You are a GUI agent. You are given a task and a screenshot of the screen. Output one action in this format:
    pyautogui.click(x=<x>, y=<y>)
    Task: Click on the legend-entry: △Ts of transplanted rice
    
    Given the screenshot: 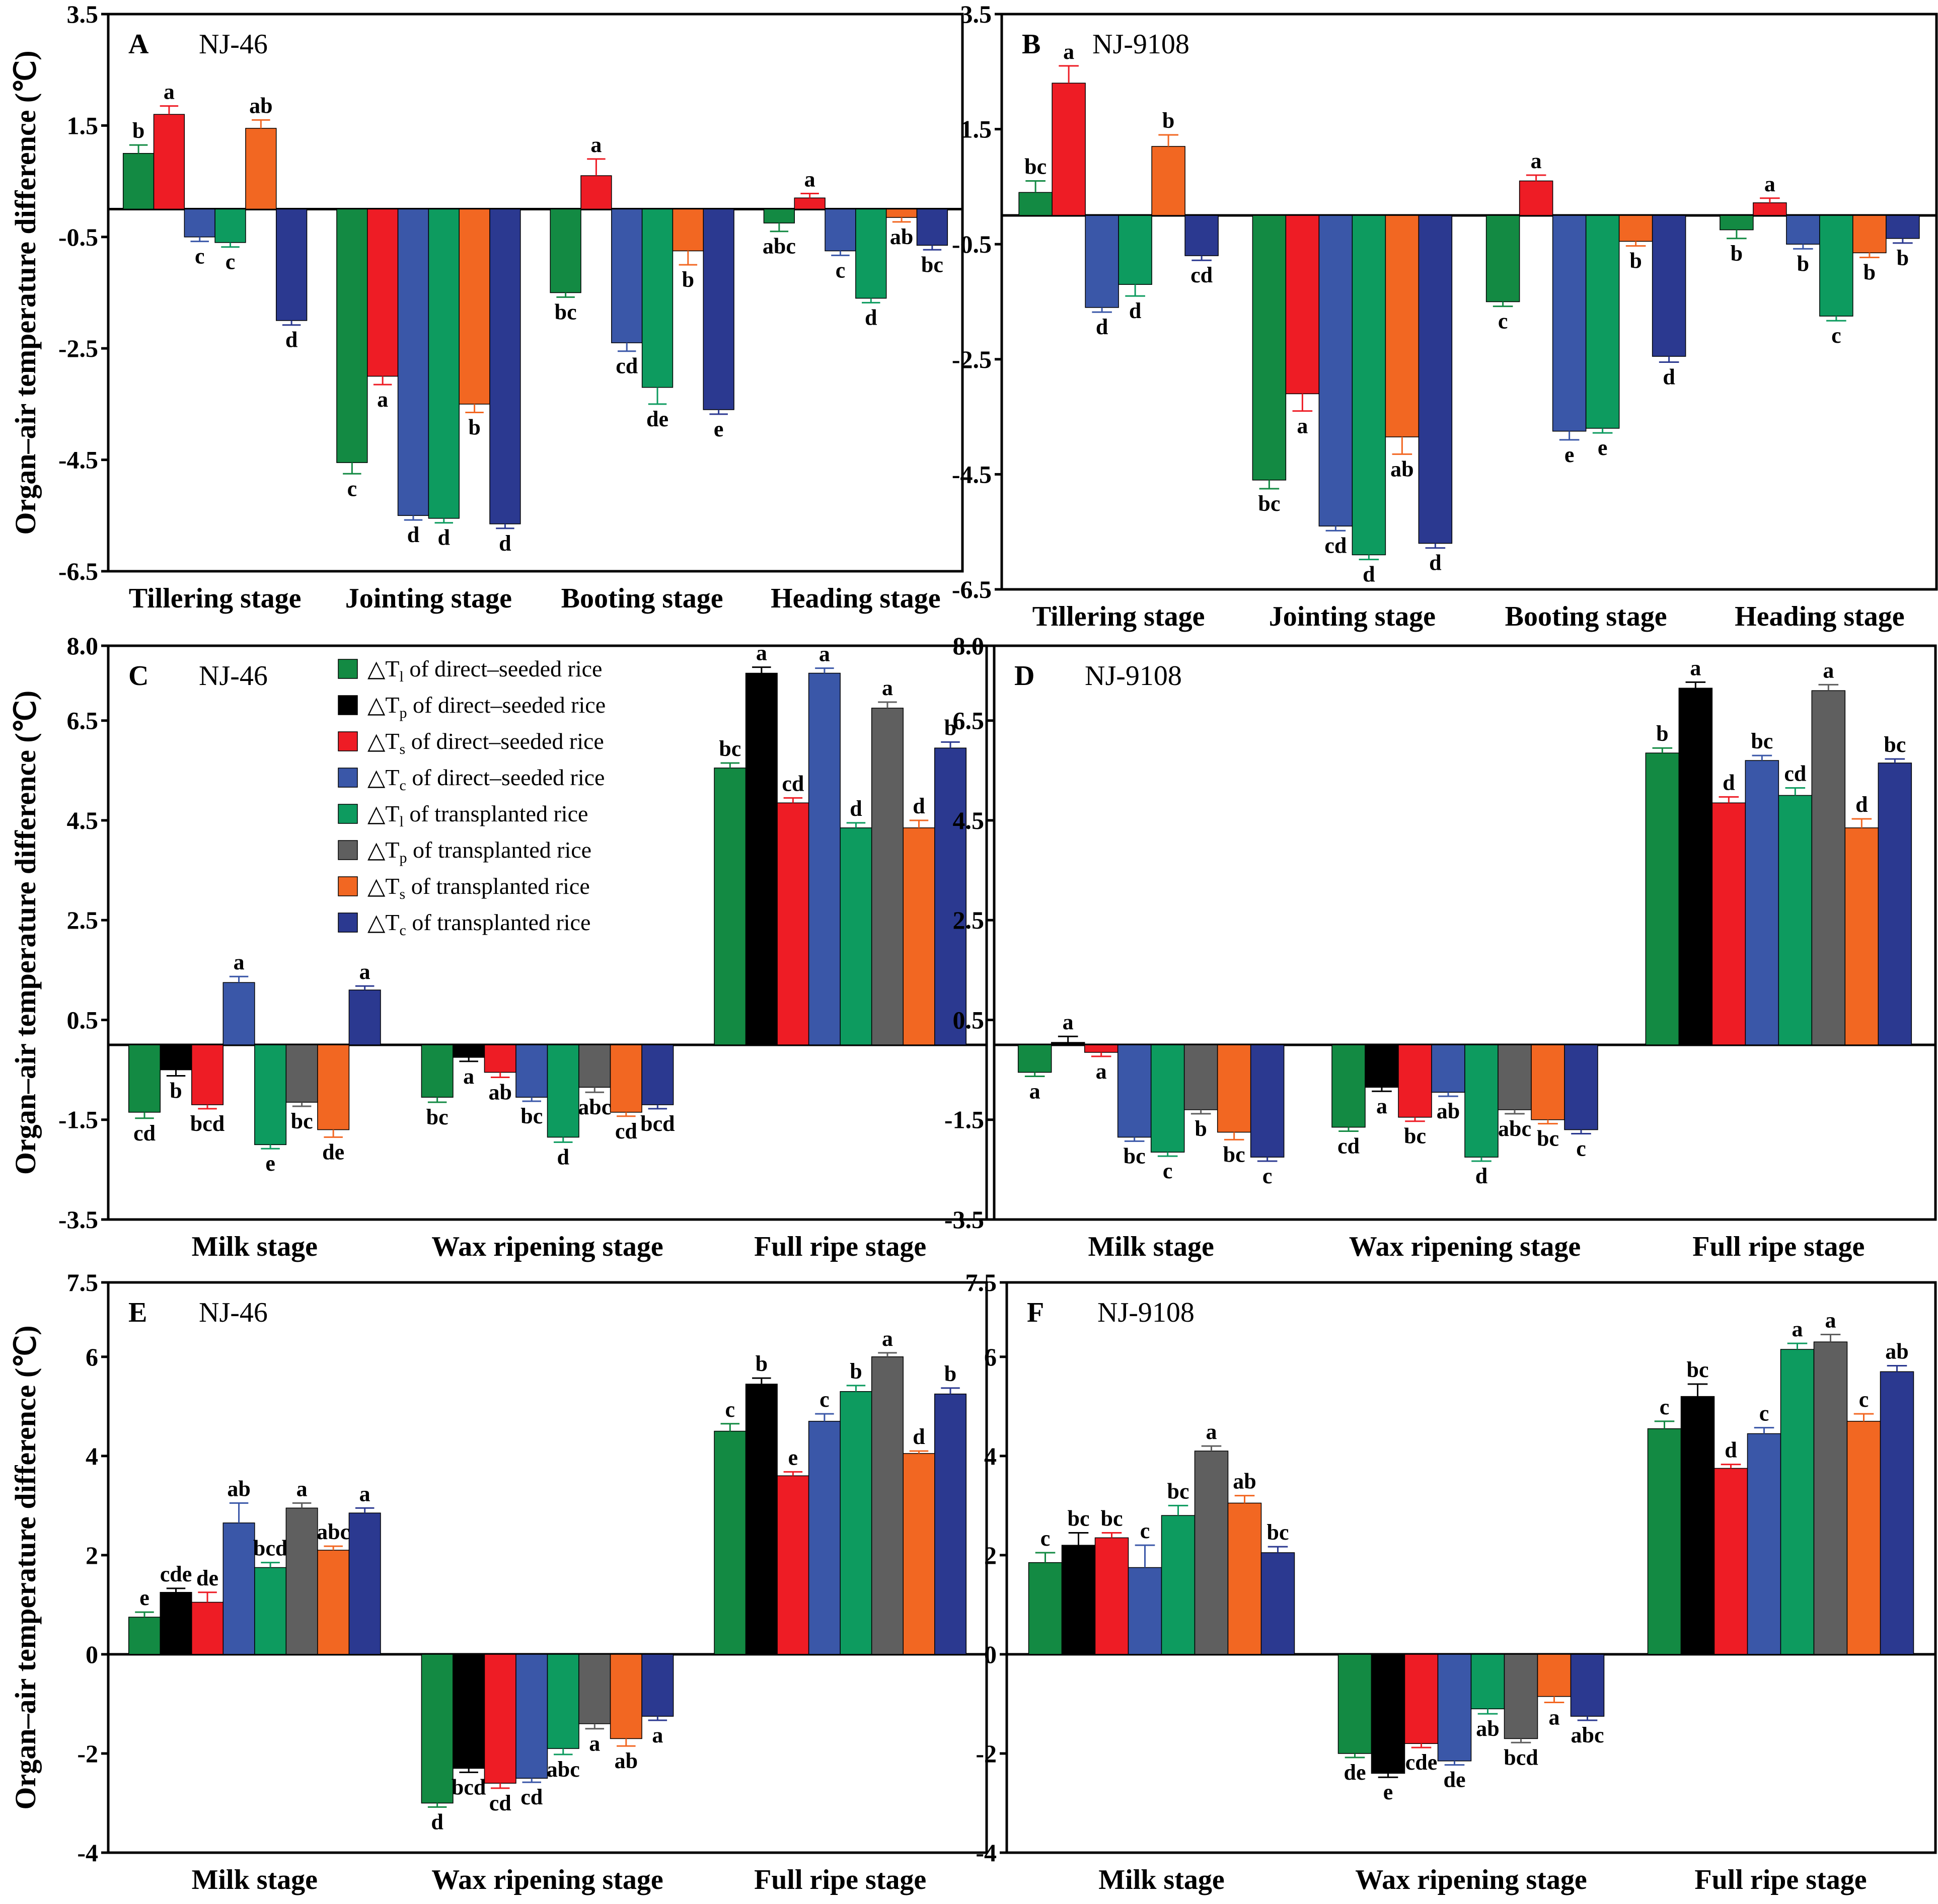 What is the action you would take?
    pyautogui.click(x=478, y=887)
    